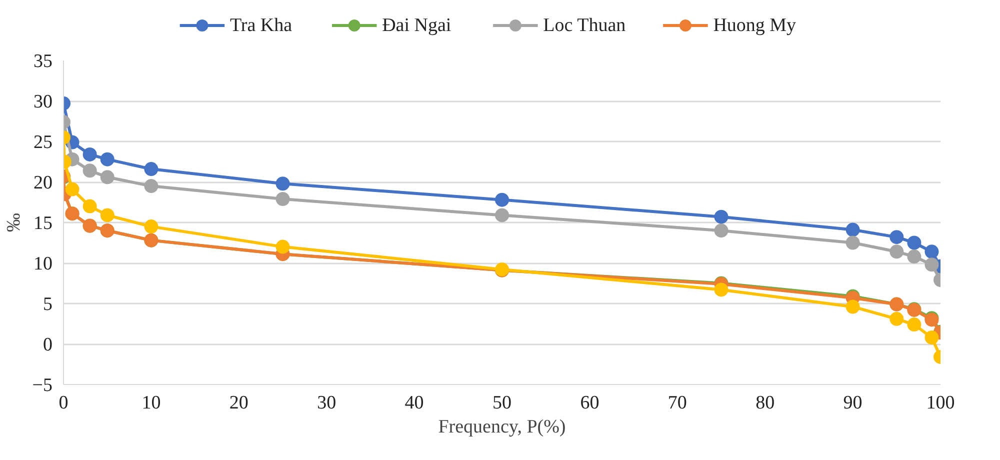 This screenshot has width=1000, height=460. I want to click on y-tick-label: 0, so click(47, 345).